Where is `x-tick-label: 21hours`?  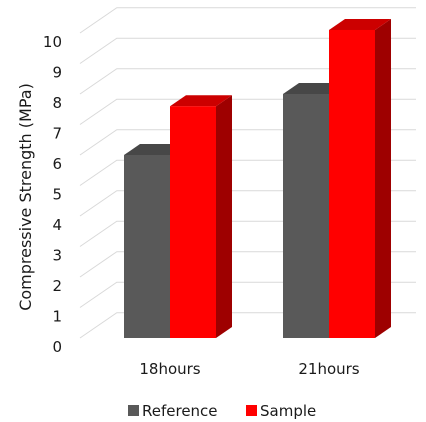
x-tick-label: 21hours is located at coordinates (328, 369).